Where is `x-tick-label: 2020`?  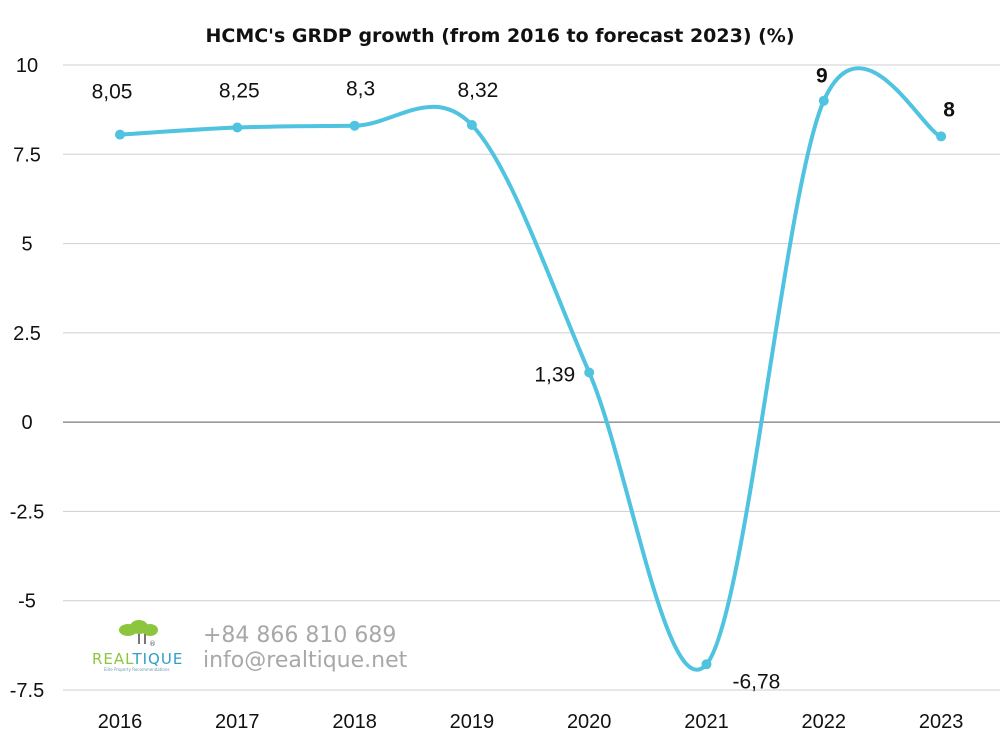 x-tick-label: 2020 is located at coordinates (589, 722).